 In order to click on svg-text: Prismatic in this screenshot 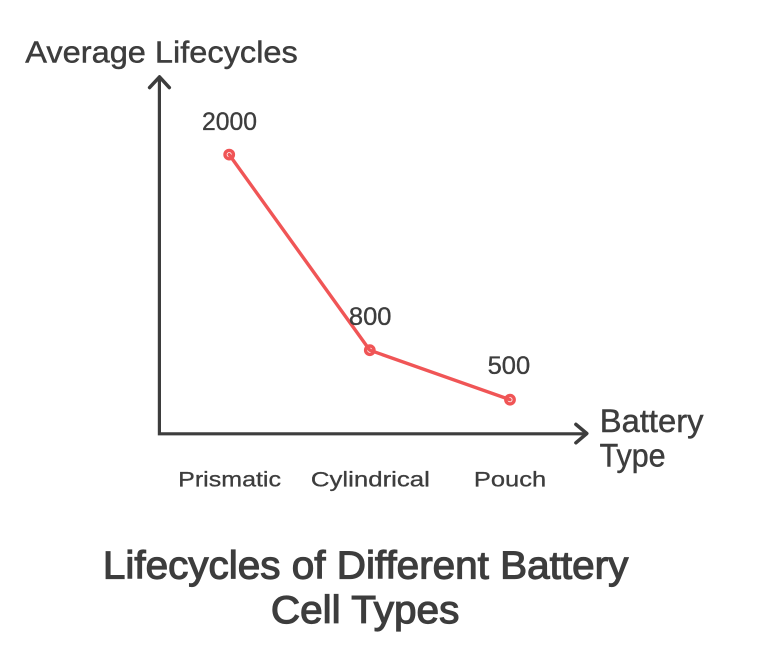, I will do `click(229, 480)`.